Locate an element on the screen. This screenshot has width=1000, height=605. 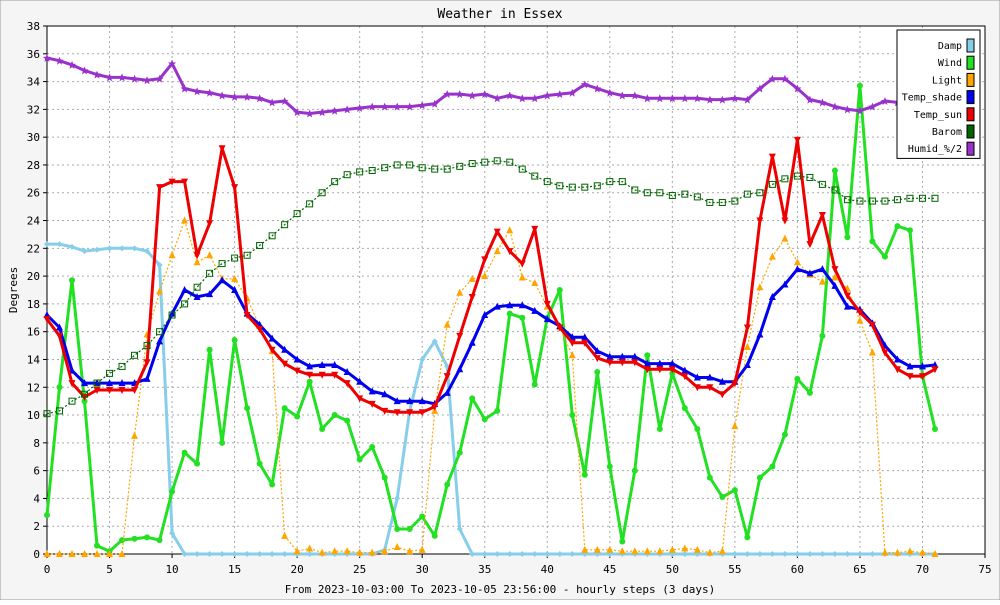
legend-label: Humid_%/2 is located at coordinates (935, 149).